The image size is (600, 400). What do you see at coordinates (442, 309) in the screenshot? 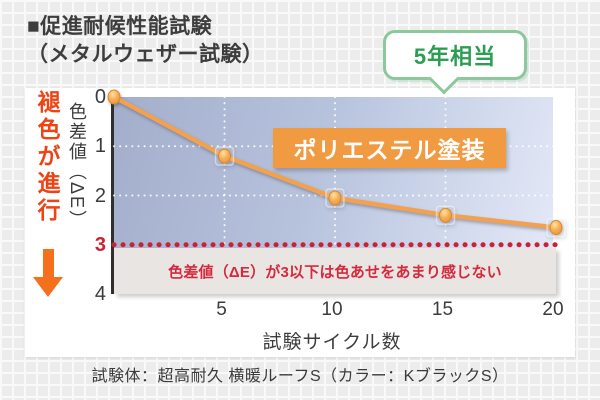
I see `x-tick-label: 15` at bounding box center [442, 309].